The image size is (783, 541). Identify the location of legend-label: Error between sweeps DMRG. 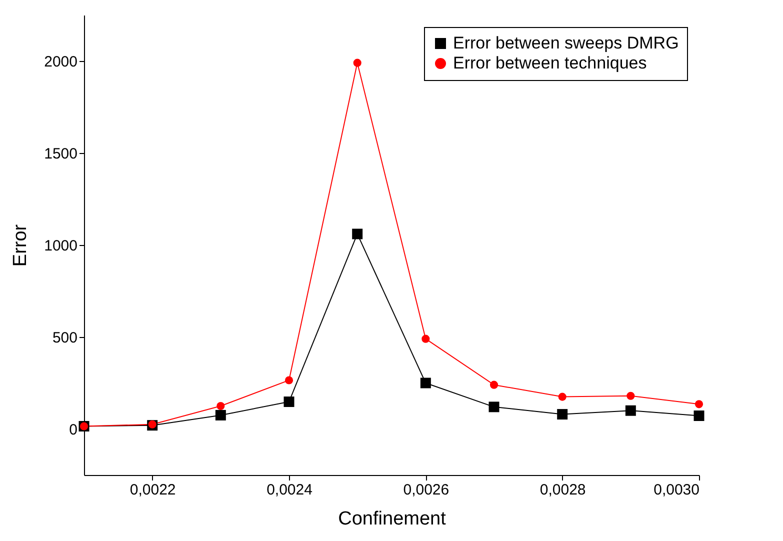
(566, 43).